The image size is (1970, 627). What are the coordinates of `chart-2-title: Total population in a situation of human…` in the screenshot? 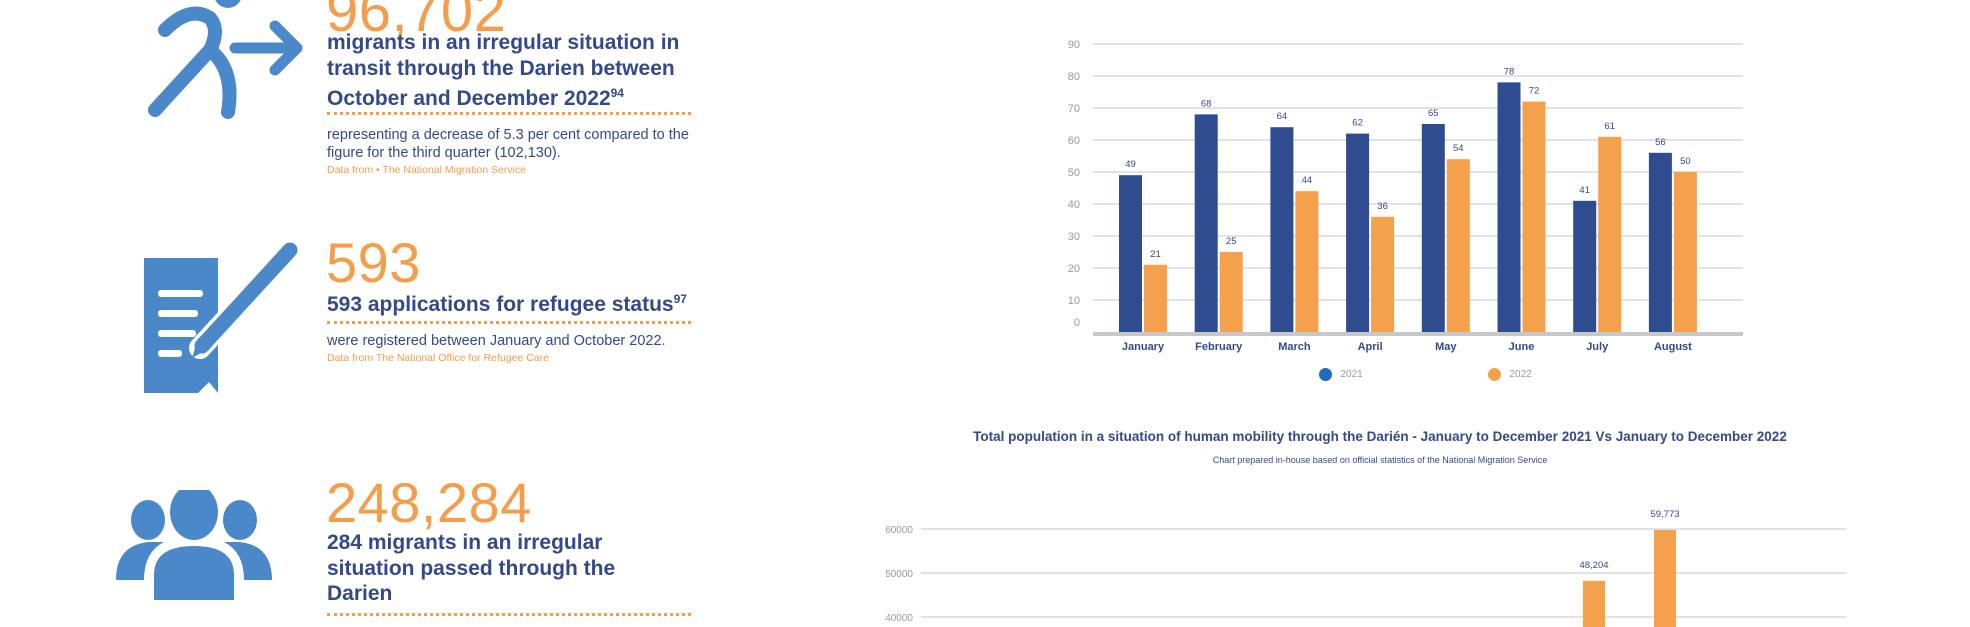 It's located at (1380, 436).